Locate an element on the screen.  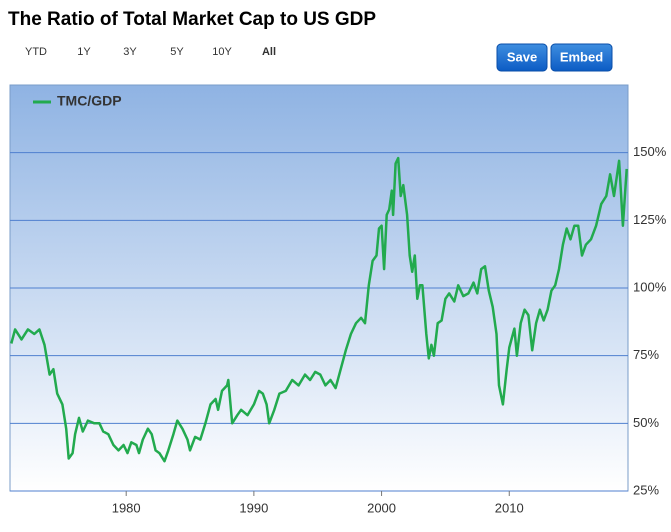
action-button-label: Save is located at coordinates (522, 56).